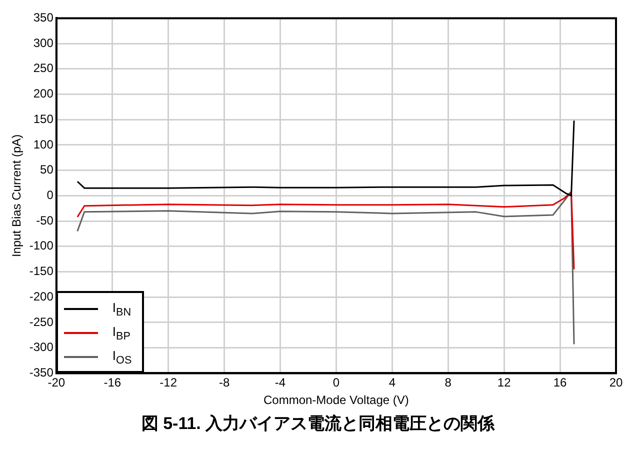 The width and height of the screenshot is (634, 461). Describe the element at coordinates (41, 245) in the screenshot. I see `y-tick-label: -100` at that location.